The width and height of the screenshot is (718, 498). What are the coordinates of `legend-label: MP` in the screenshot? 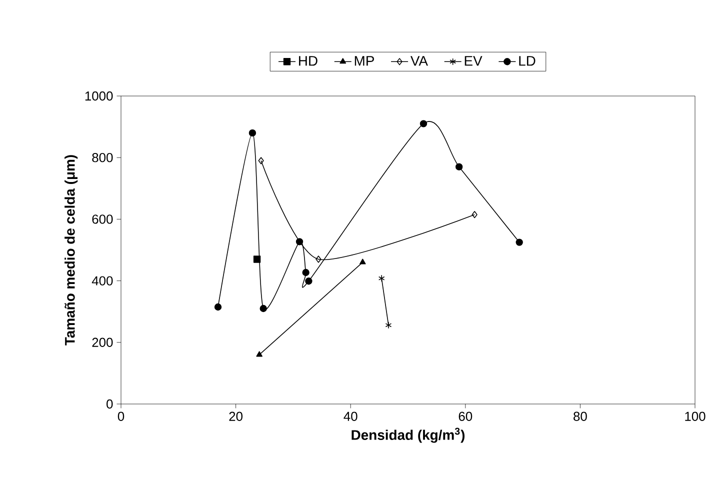 It's located at (364, 61).